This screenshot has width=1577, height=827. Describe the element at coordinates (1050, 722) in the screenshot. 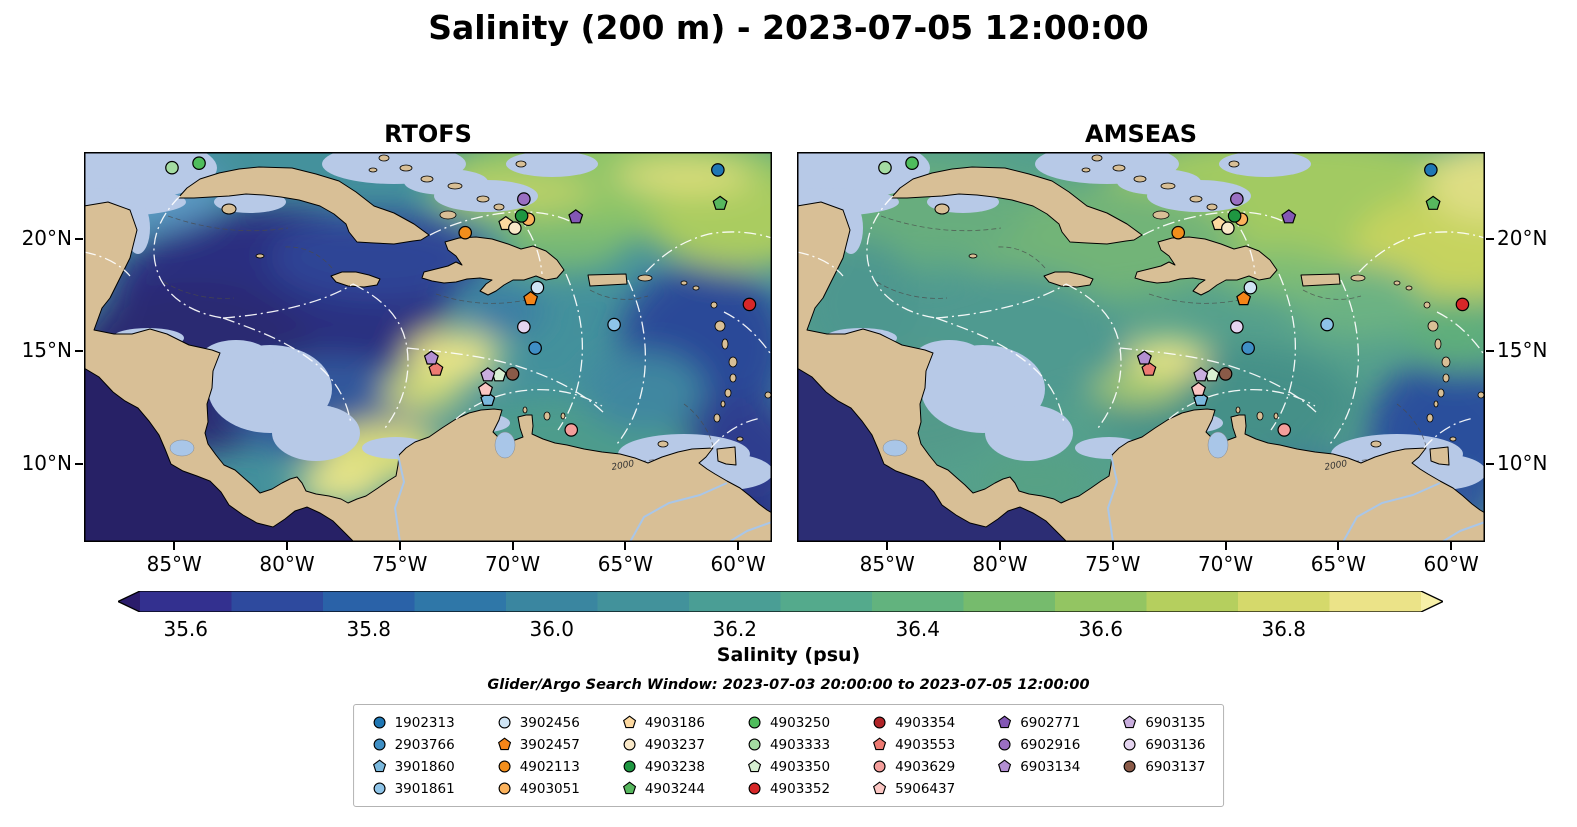

I see `legend-platform-id: 6902771` at that location.